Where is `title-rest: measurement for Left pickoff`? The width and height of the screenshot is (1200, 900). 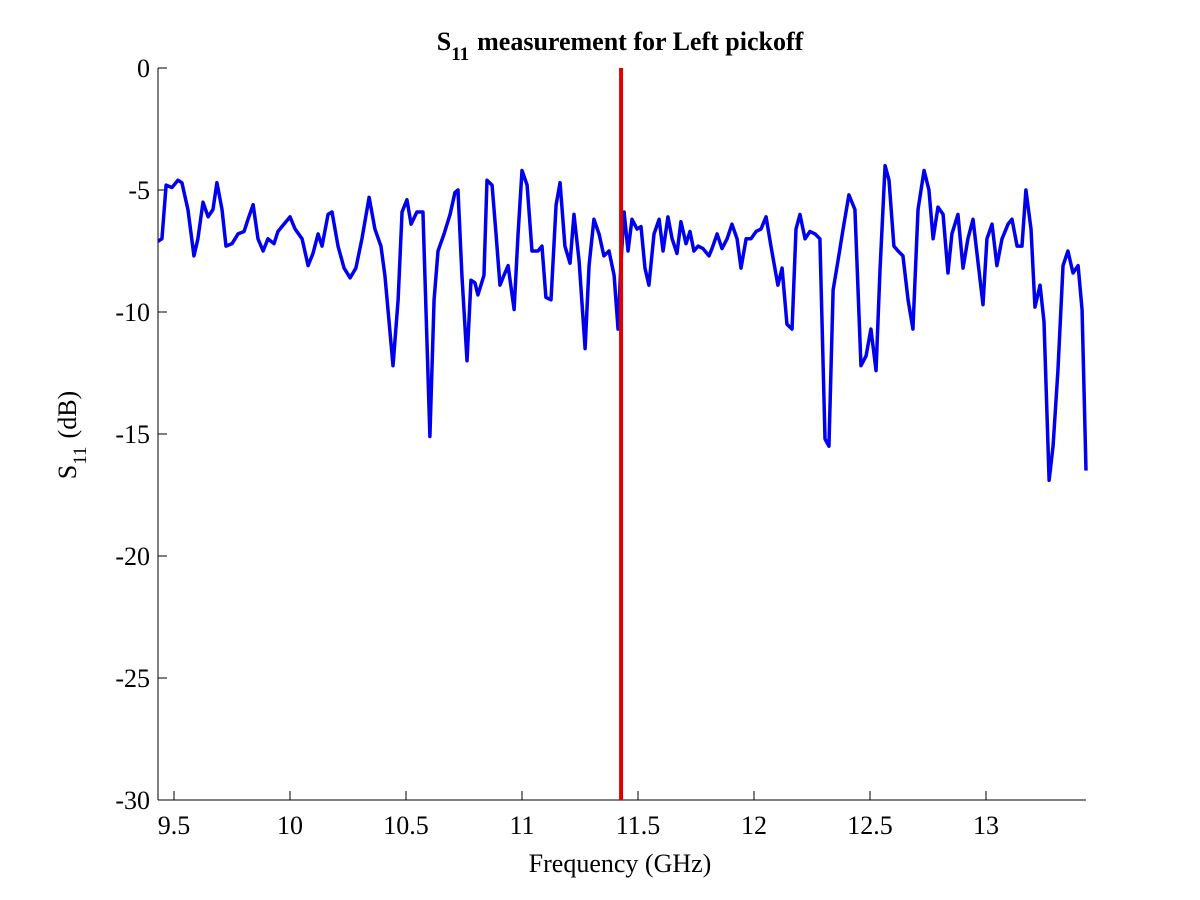
title-rest: measurement for Left pickoff is located at coordinates (640, 41).